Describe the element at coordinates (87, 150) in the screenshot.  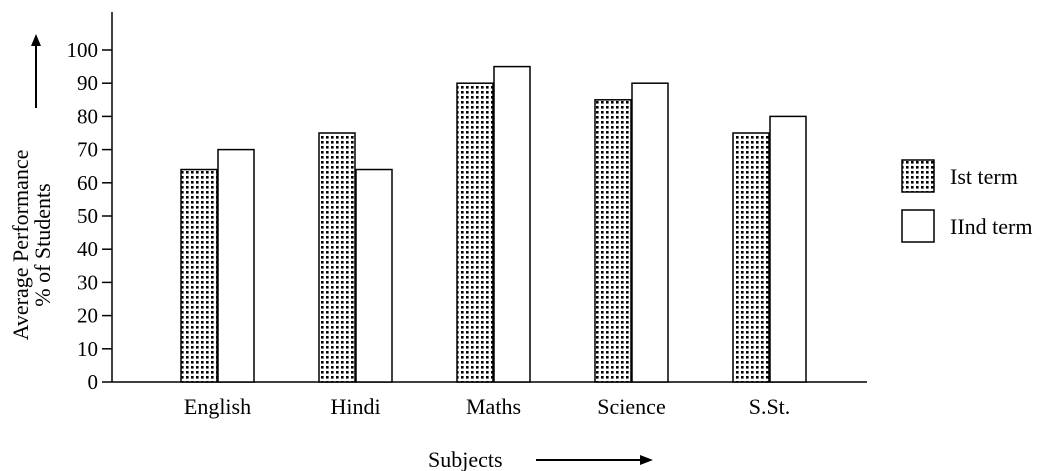
I see `y-tick-label: 70` at that location.